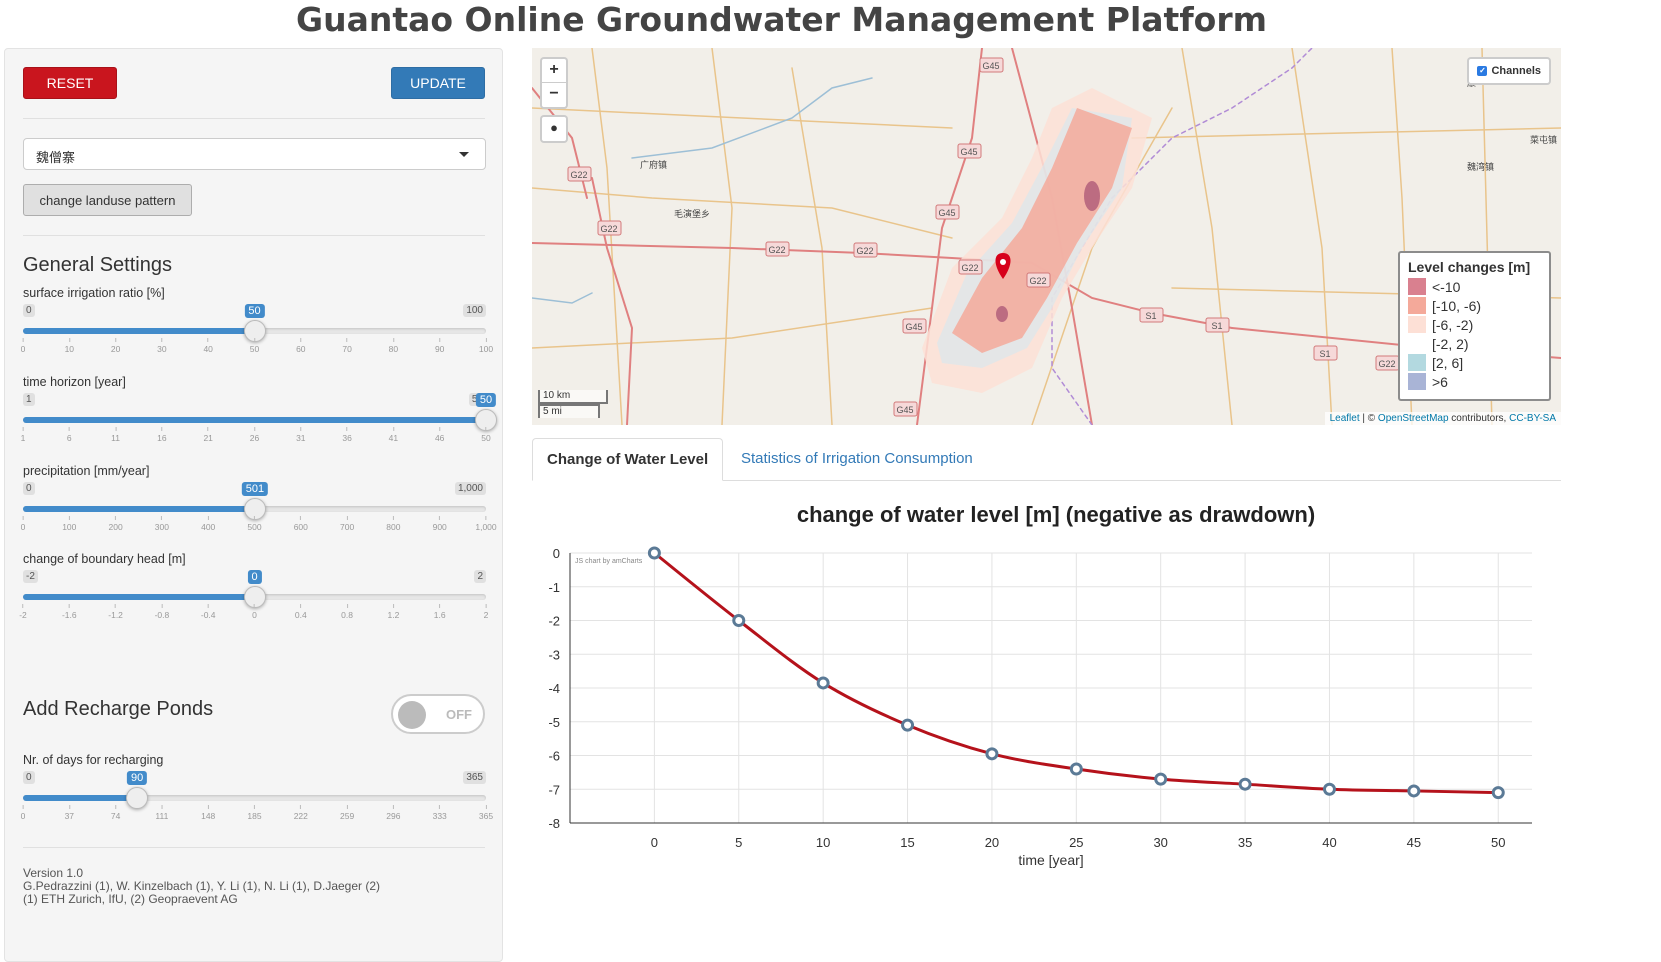  What do you see at coordinates (29, 488) in the screenshot?
I see `slider-min-label: 0` at bounding box center [29, 488].